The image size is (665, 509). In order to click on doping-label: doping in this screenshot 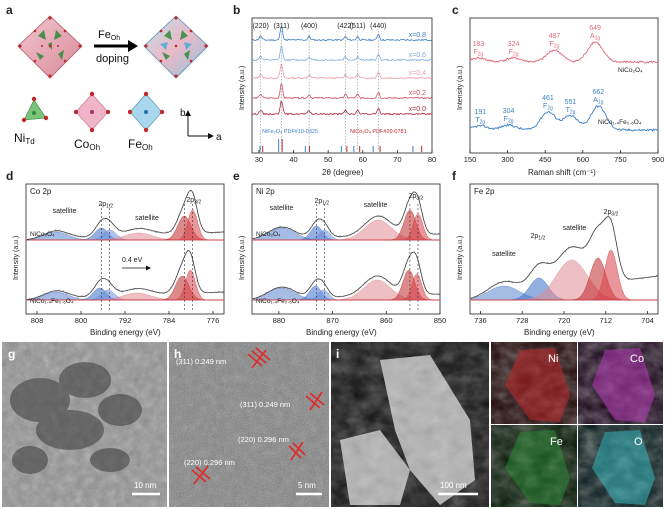, I will do `click(112, 59)`.